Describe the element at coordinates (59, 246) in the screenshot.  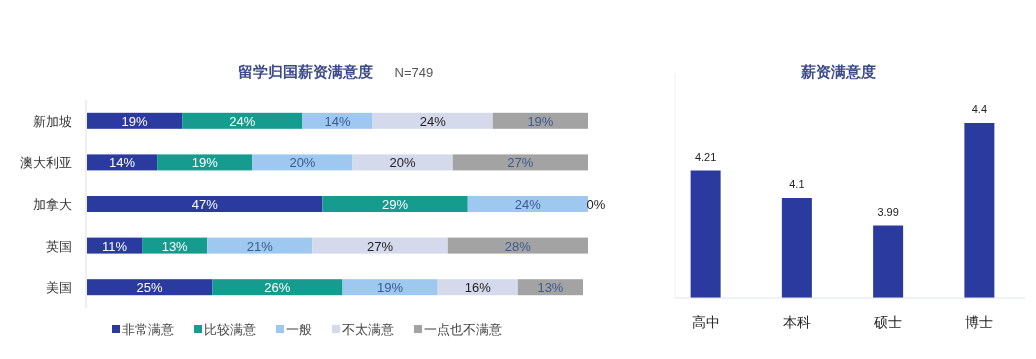
I see `y-tick-label: 英国` at that location.